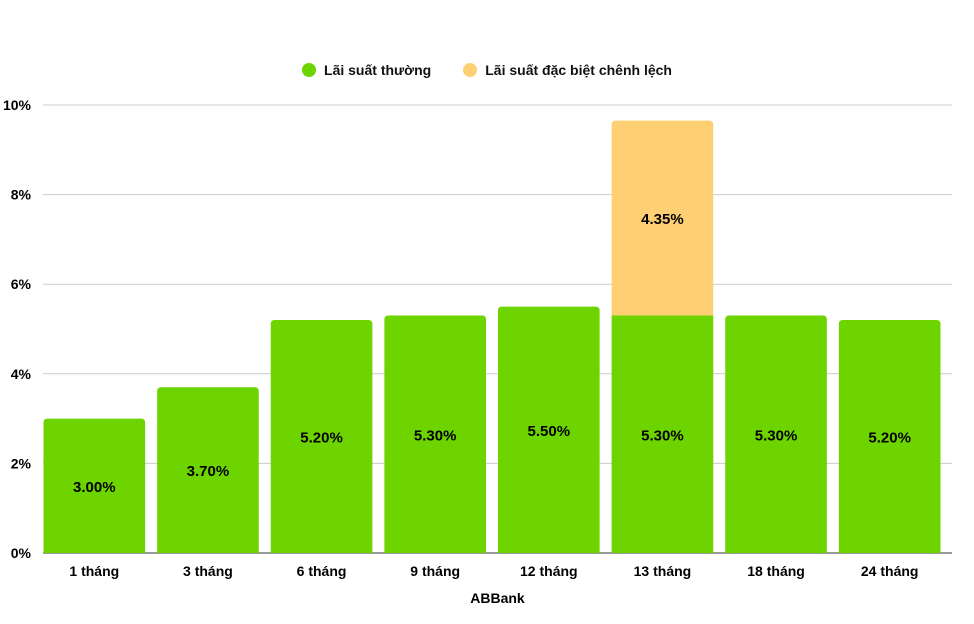 The width and height of the screenshot is (974, 624). I want to click on data-label: 3.00%, so click(94, 487).